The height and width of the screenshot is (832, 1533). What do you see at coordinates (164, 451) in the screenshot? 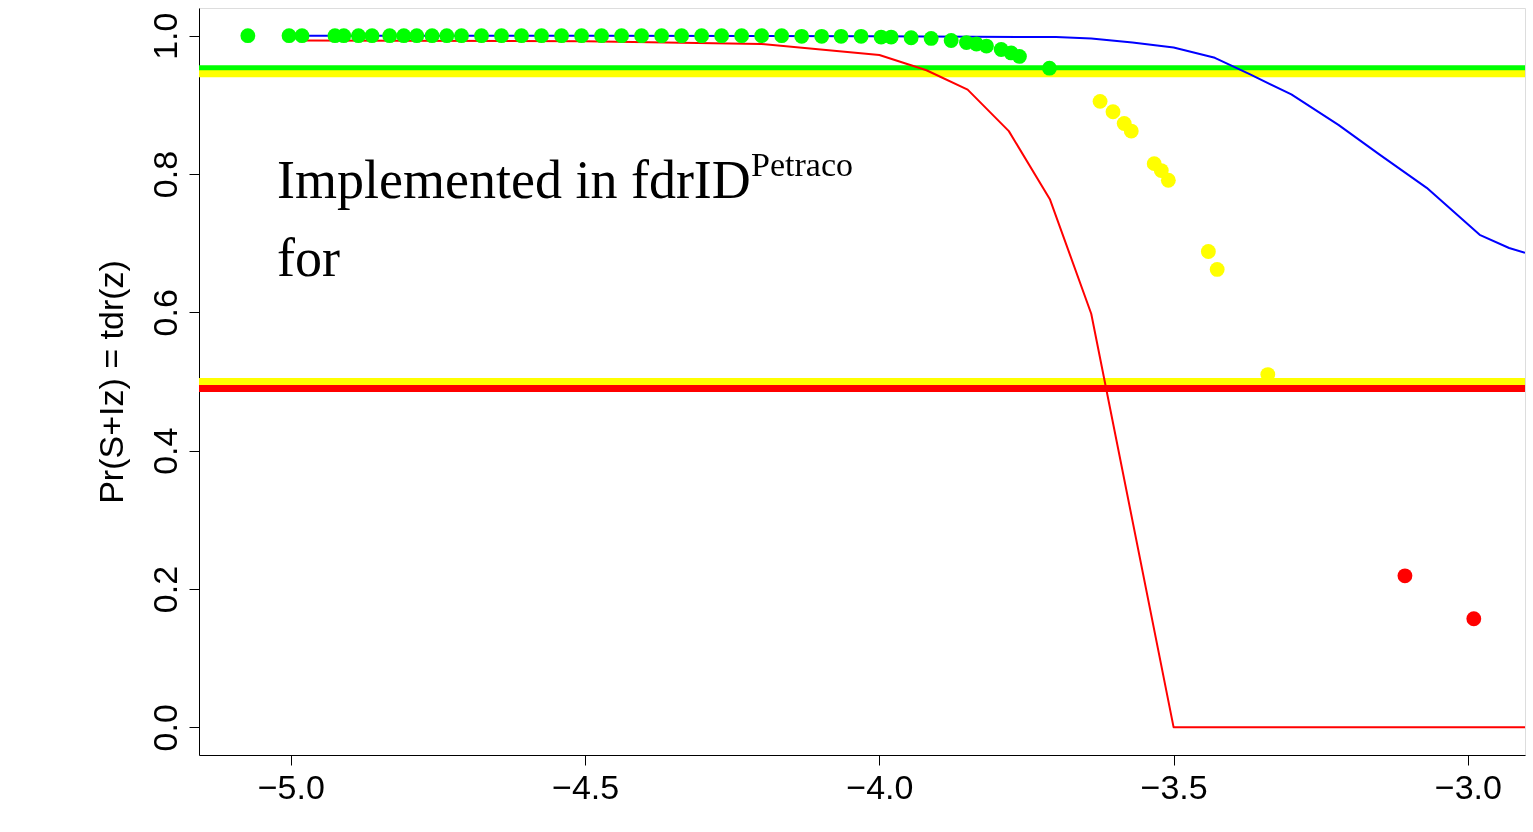
I see `y-tick-label: 0.4` at bounding box center [164, 451].